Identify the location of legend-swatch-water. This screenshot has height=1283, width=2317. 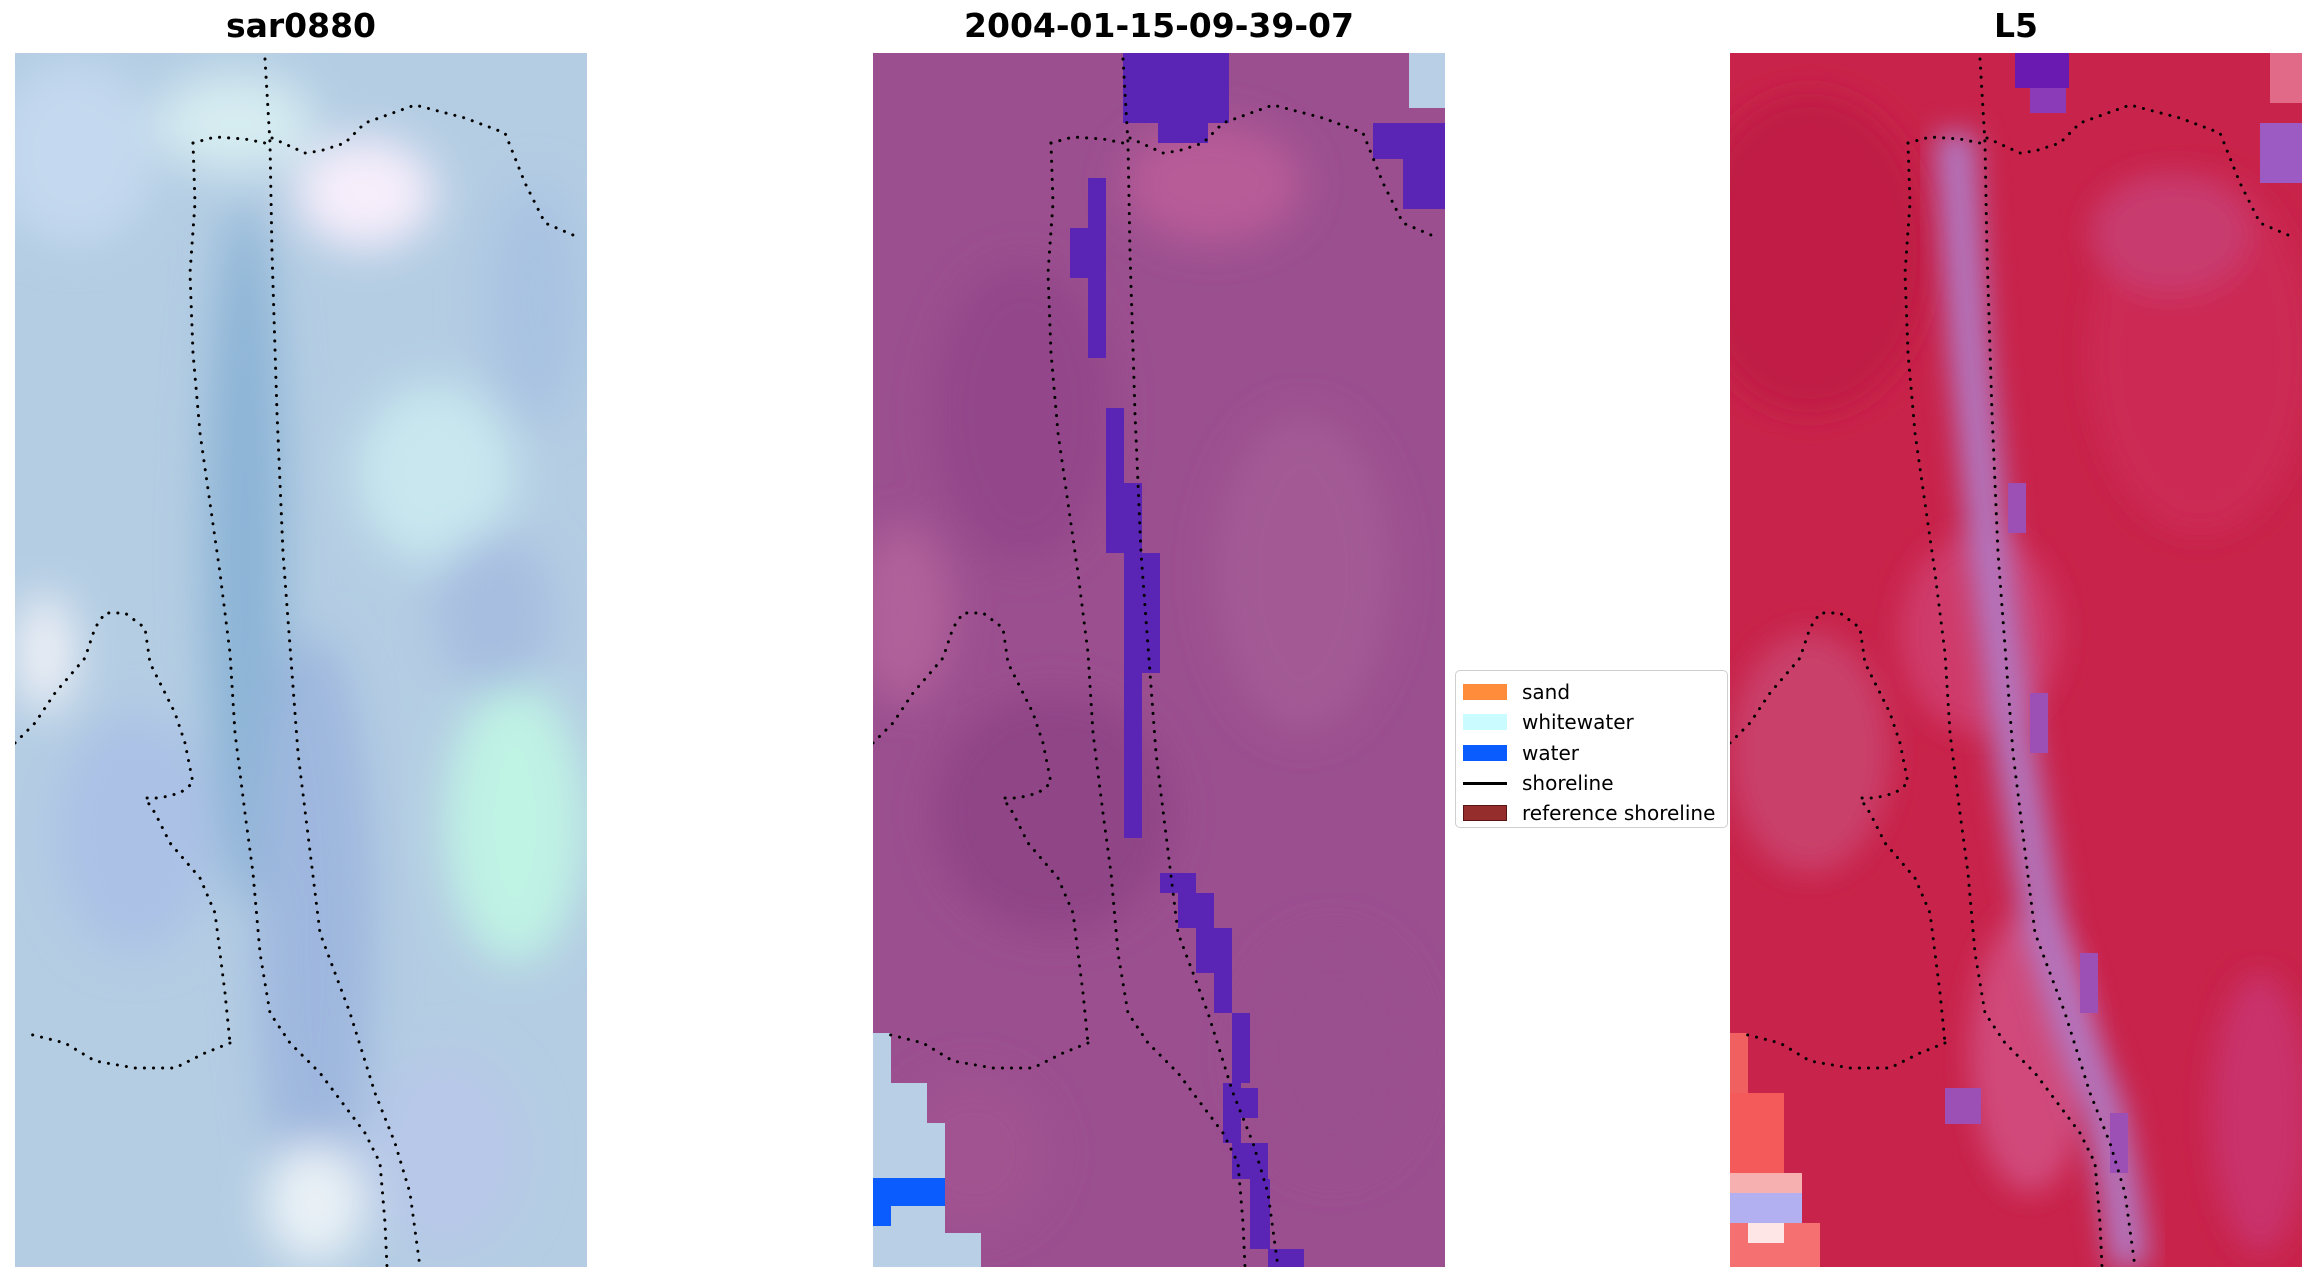
(1485, 752).